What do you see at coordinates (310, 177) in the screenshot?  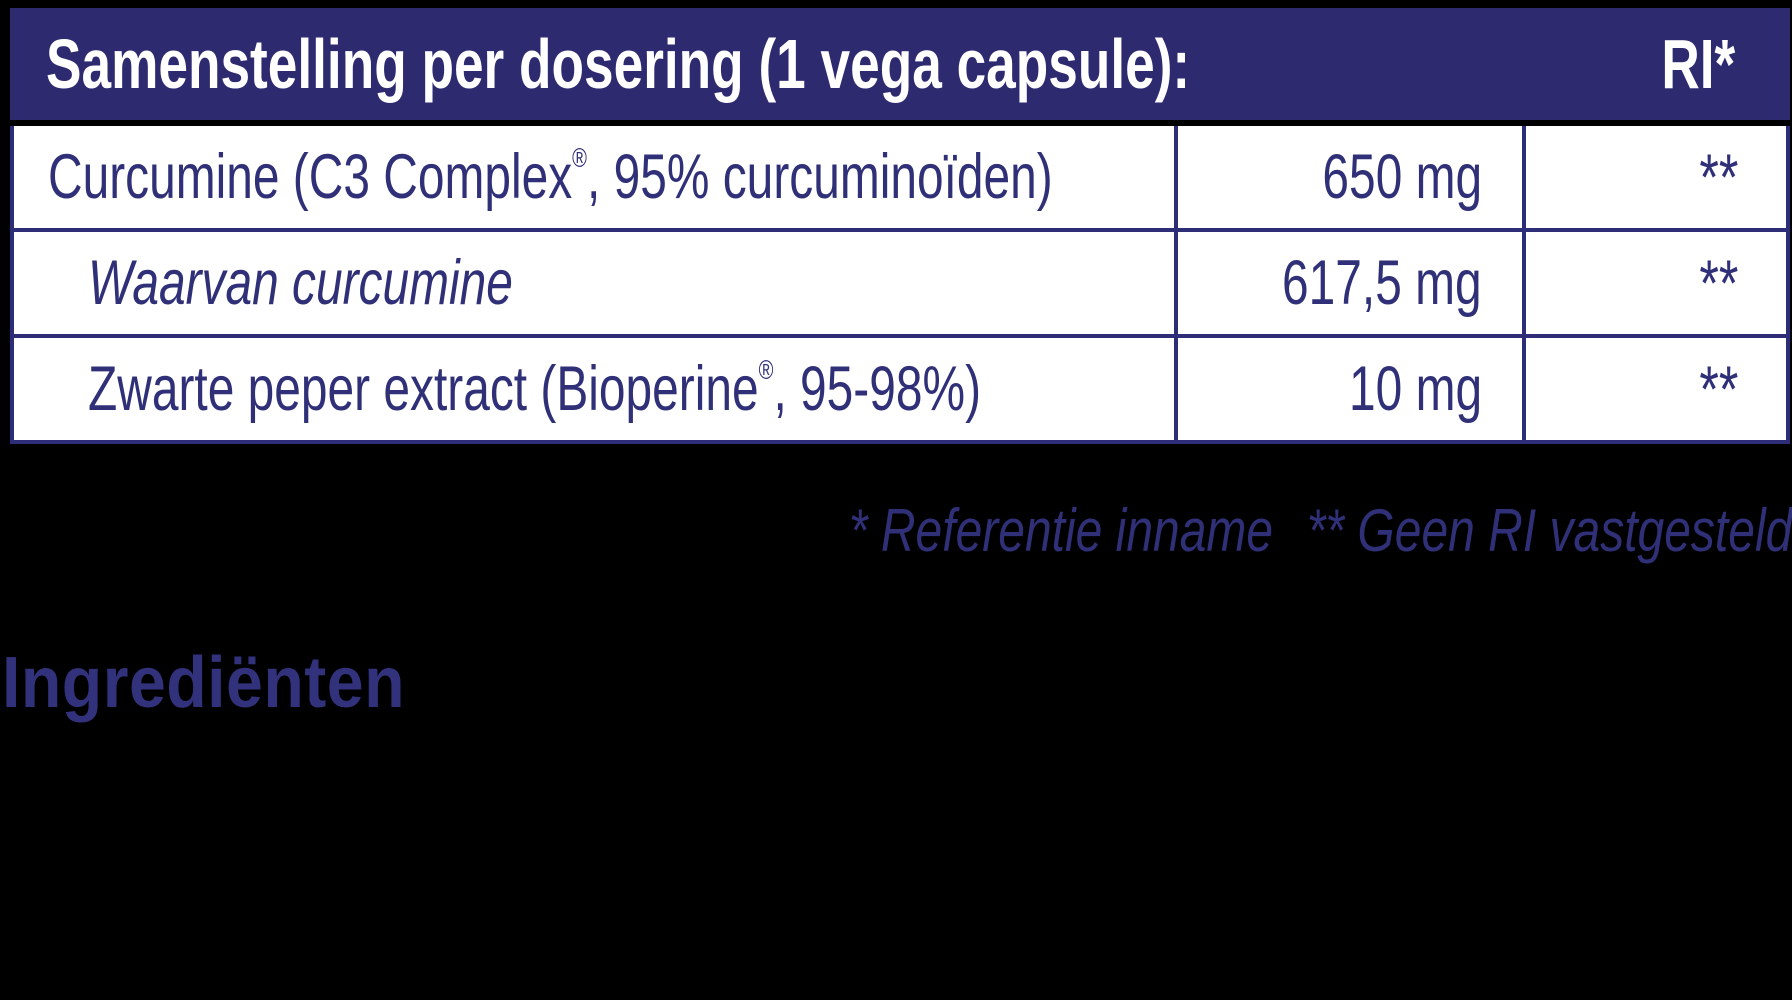 I see `ingredient-name: Curcumine (C3 Complex` at bounding box center [310, 177].